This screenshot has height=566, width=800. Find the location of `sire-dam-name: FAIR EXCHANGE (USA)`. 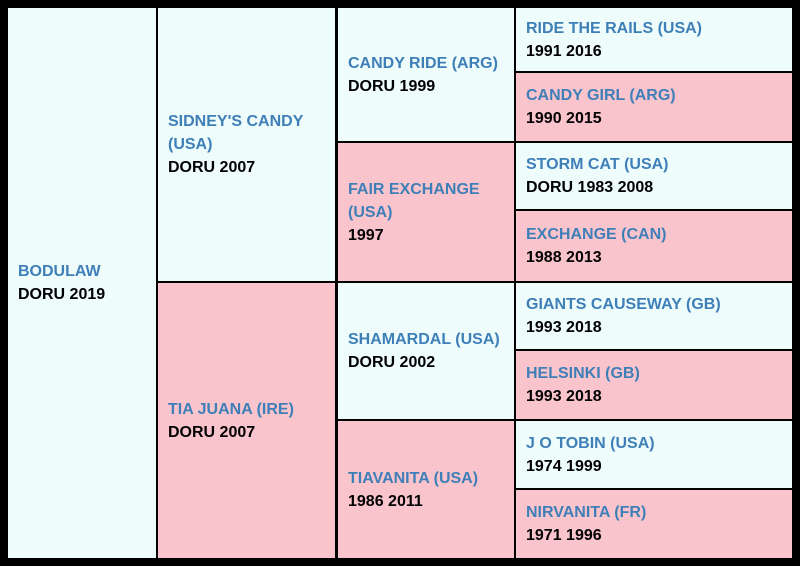

sire-dam-name: FAIR EXCHANGE (USA) is located at coordinates (414, 200).